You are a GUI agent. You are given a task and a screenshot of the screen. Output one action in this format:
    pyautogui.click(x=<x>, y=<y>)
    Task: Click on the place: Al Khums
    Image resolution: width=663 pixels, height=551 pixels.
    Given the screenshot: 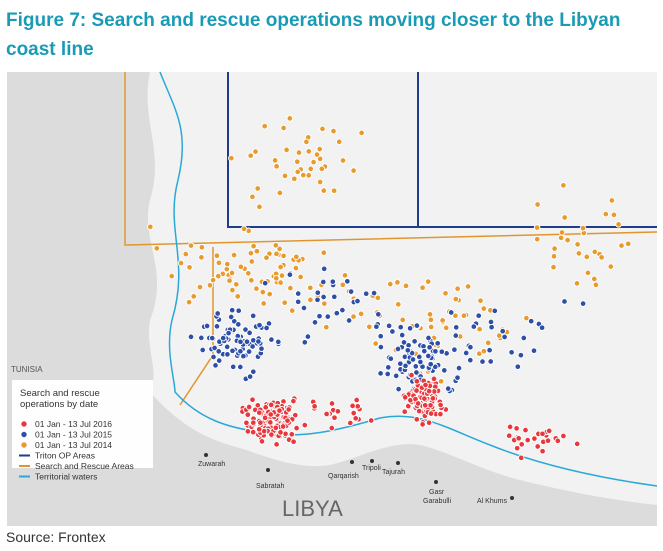 What is the action you would take?
    pyautogui.click(x=492, y=501)
    